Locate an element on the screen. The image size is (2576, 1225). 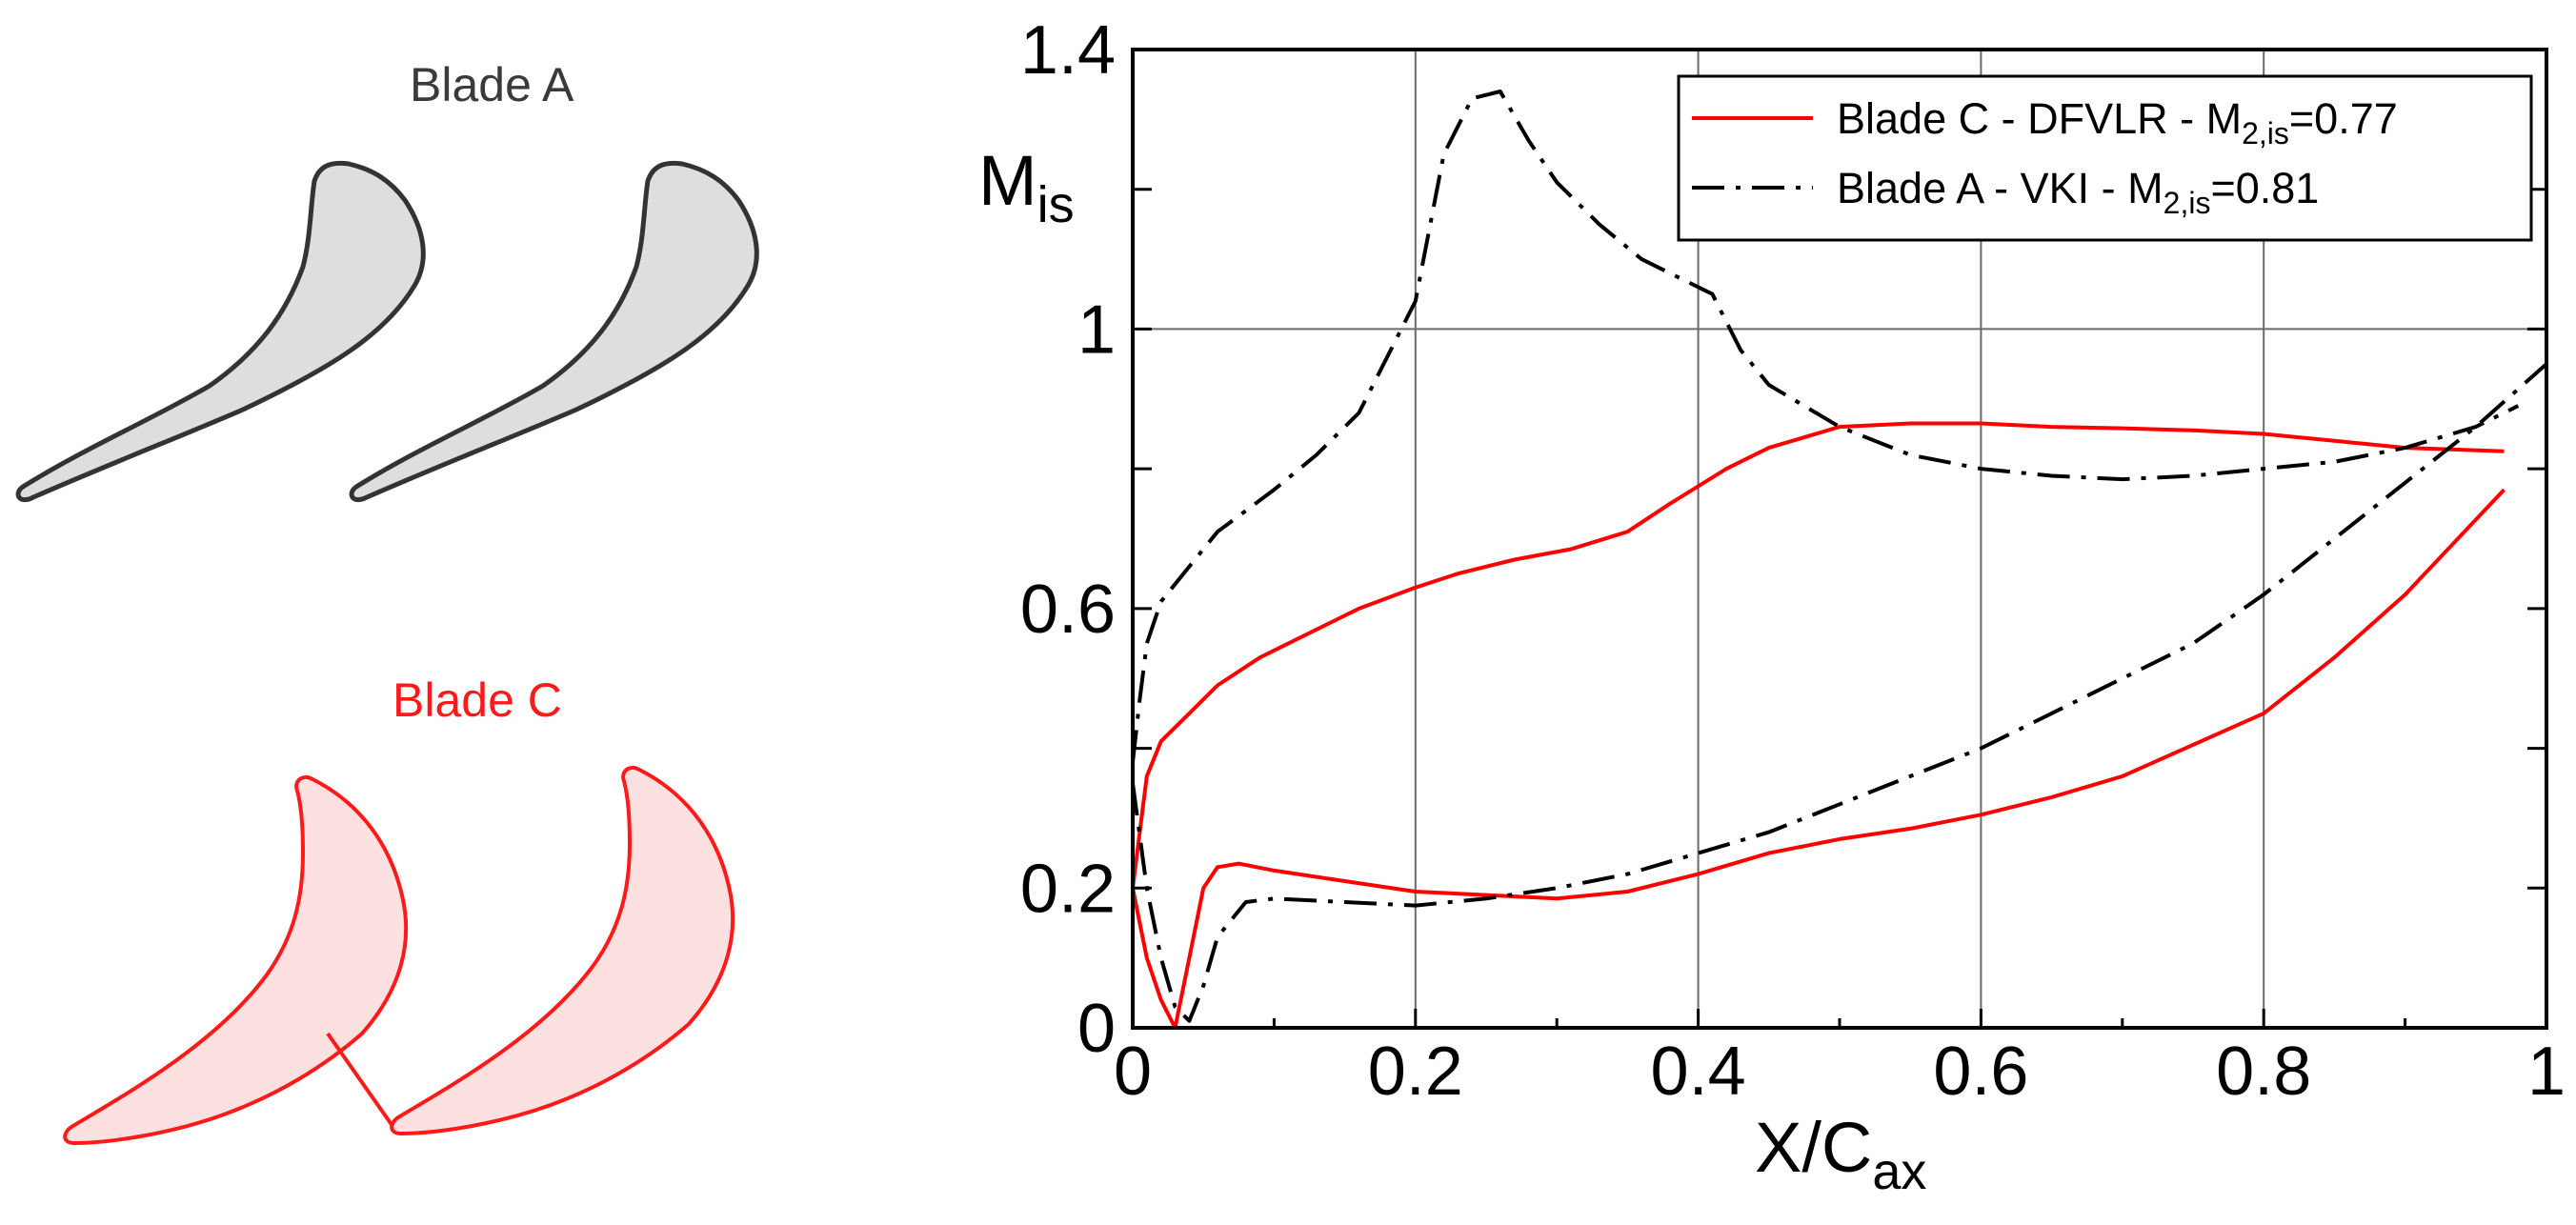
blade-c-label: Blade C is located at coordinates (477, 700).